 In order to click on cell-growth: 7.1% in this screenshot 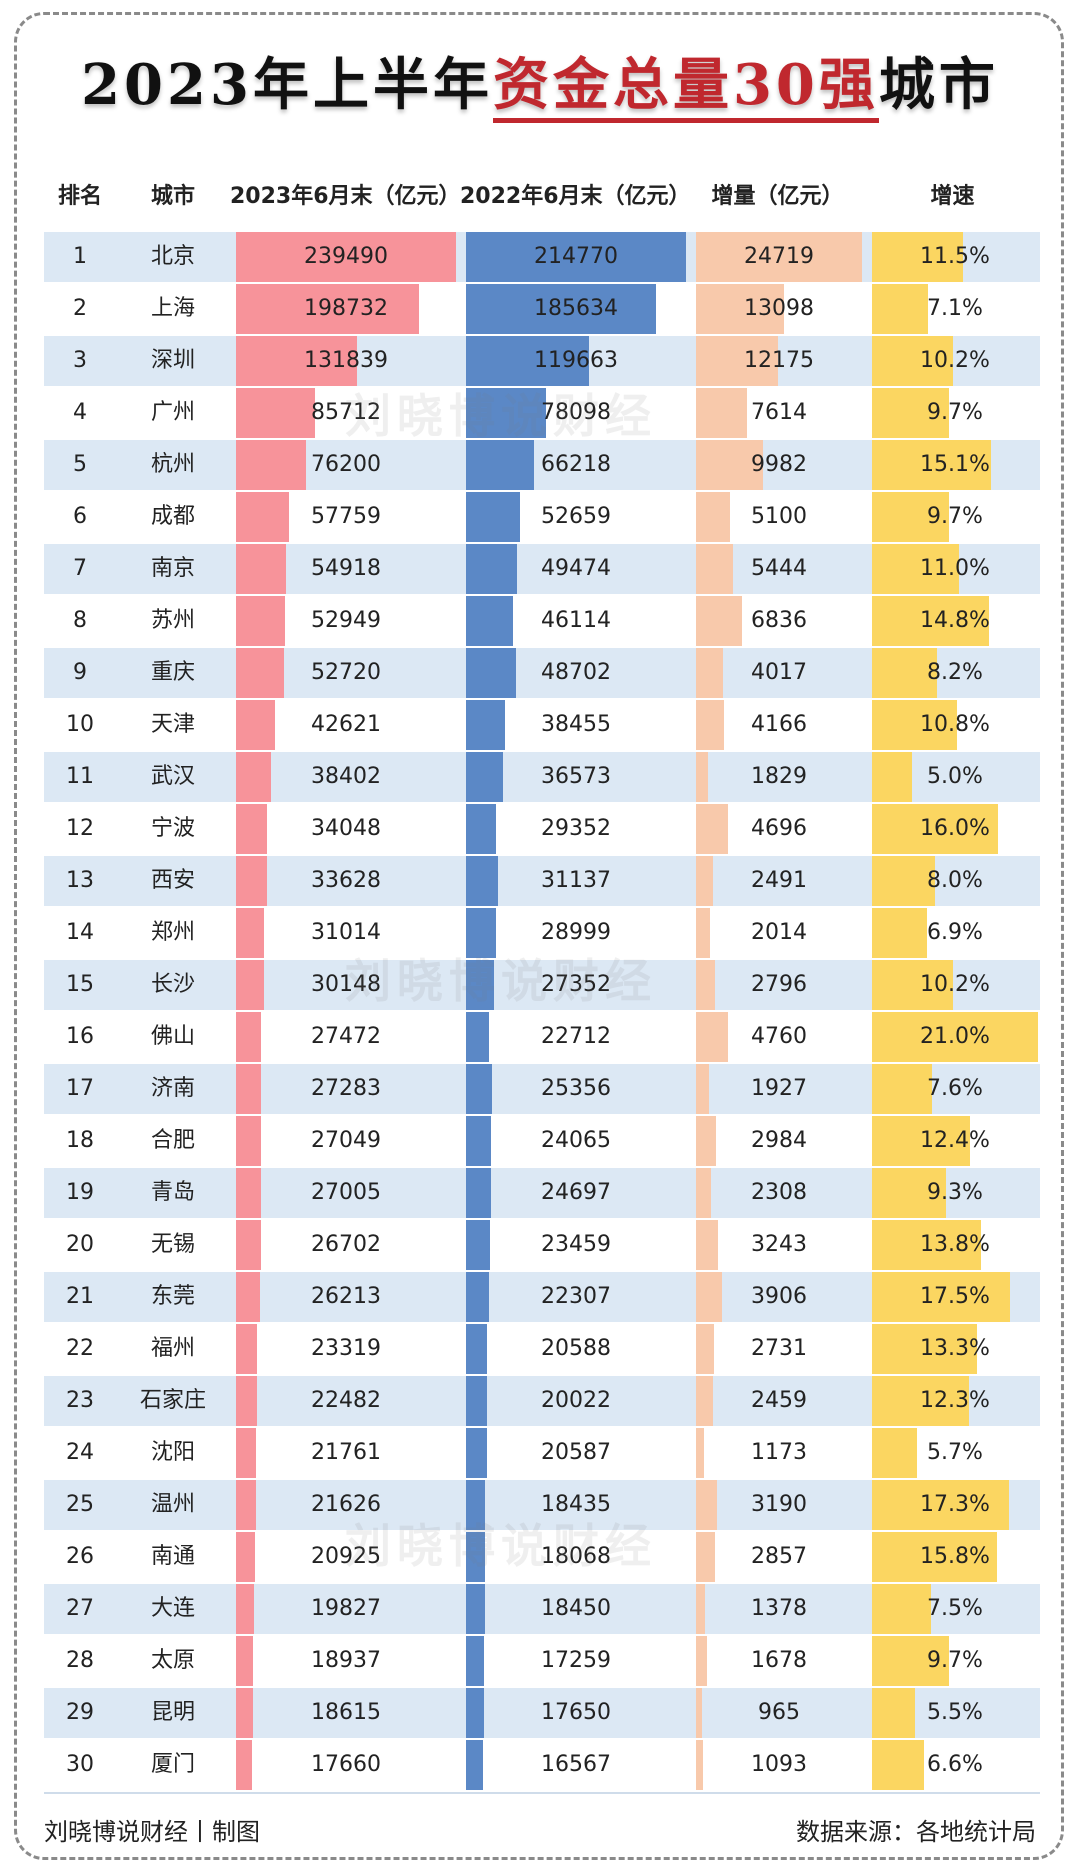, I will do `click(955, 308)`.